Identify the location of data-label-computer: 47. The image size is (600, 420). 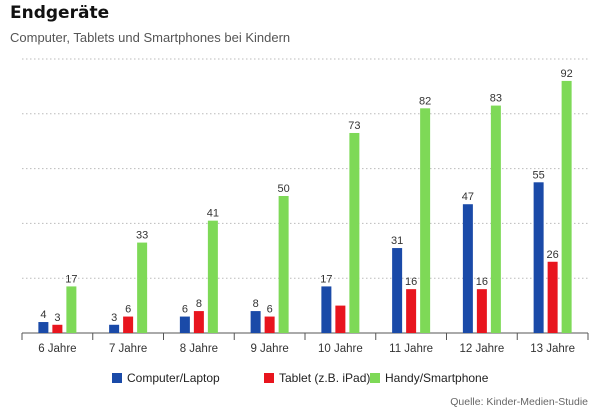
(468, 197).